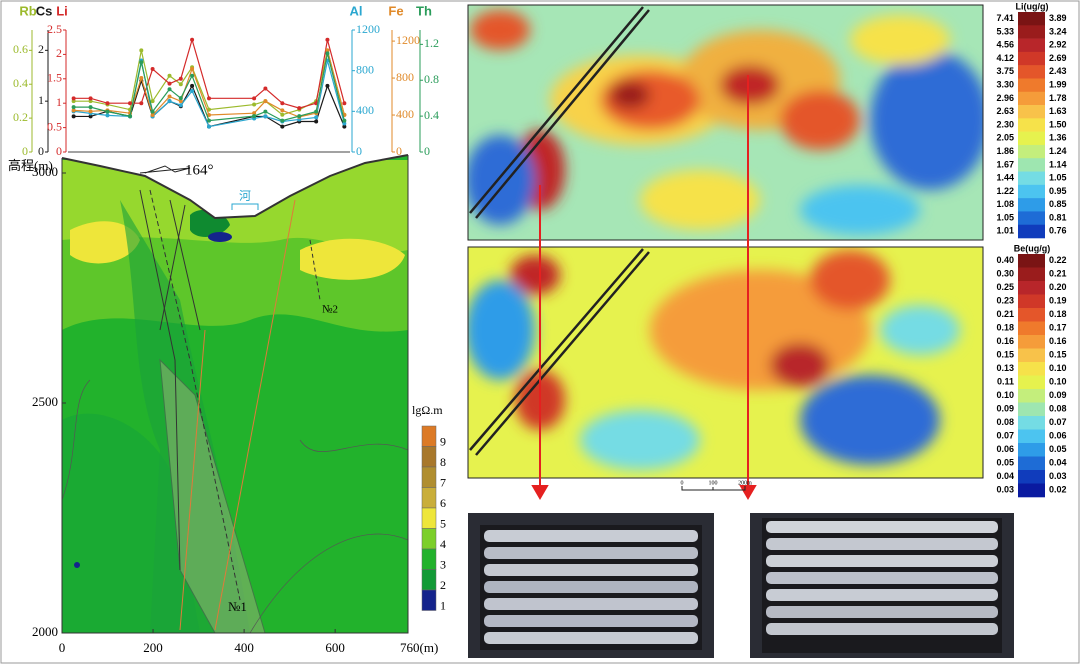 The width and height of the screenshot is (1080, 664). What do you see at coordinates (644, 287) in the screenshot?
I see `profile-arrows` at bounding box center [644, 287].